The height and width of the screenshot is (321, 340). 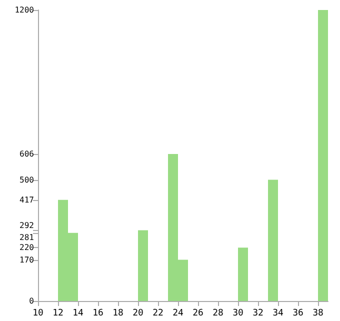 What do you see at coordinates (218, 313) in the screenshot?
I see `x-tick-label: 28` at bounding box center [218, 313].